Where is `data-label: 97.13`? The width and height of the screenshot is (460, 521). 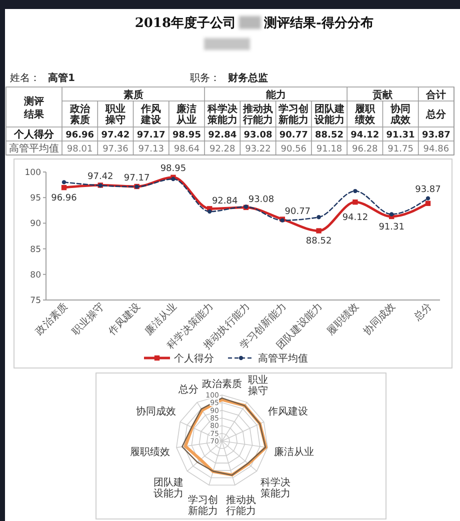 data-label: 97.13 is located at coordinates (151, 149).